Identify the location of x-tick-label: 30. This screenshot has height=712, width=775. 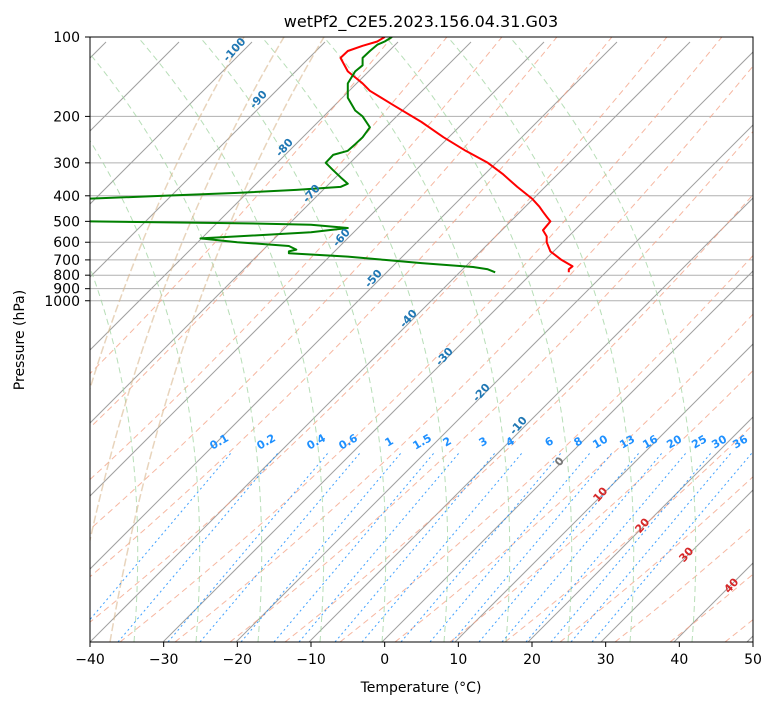
(606, 660).